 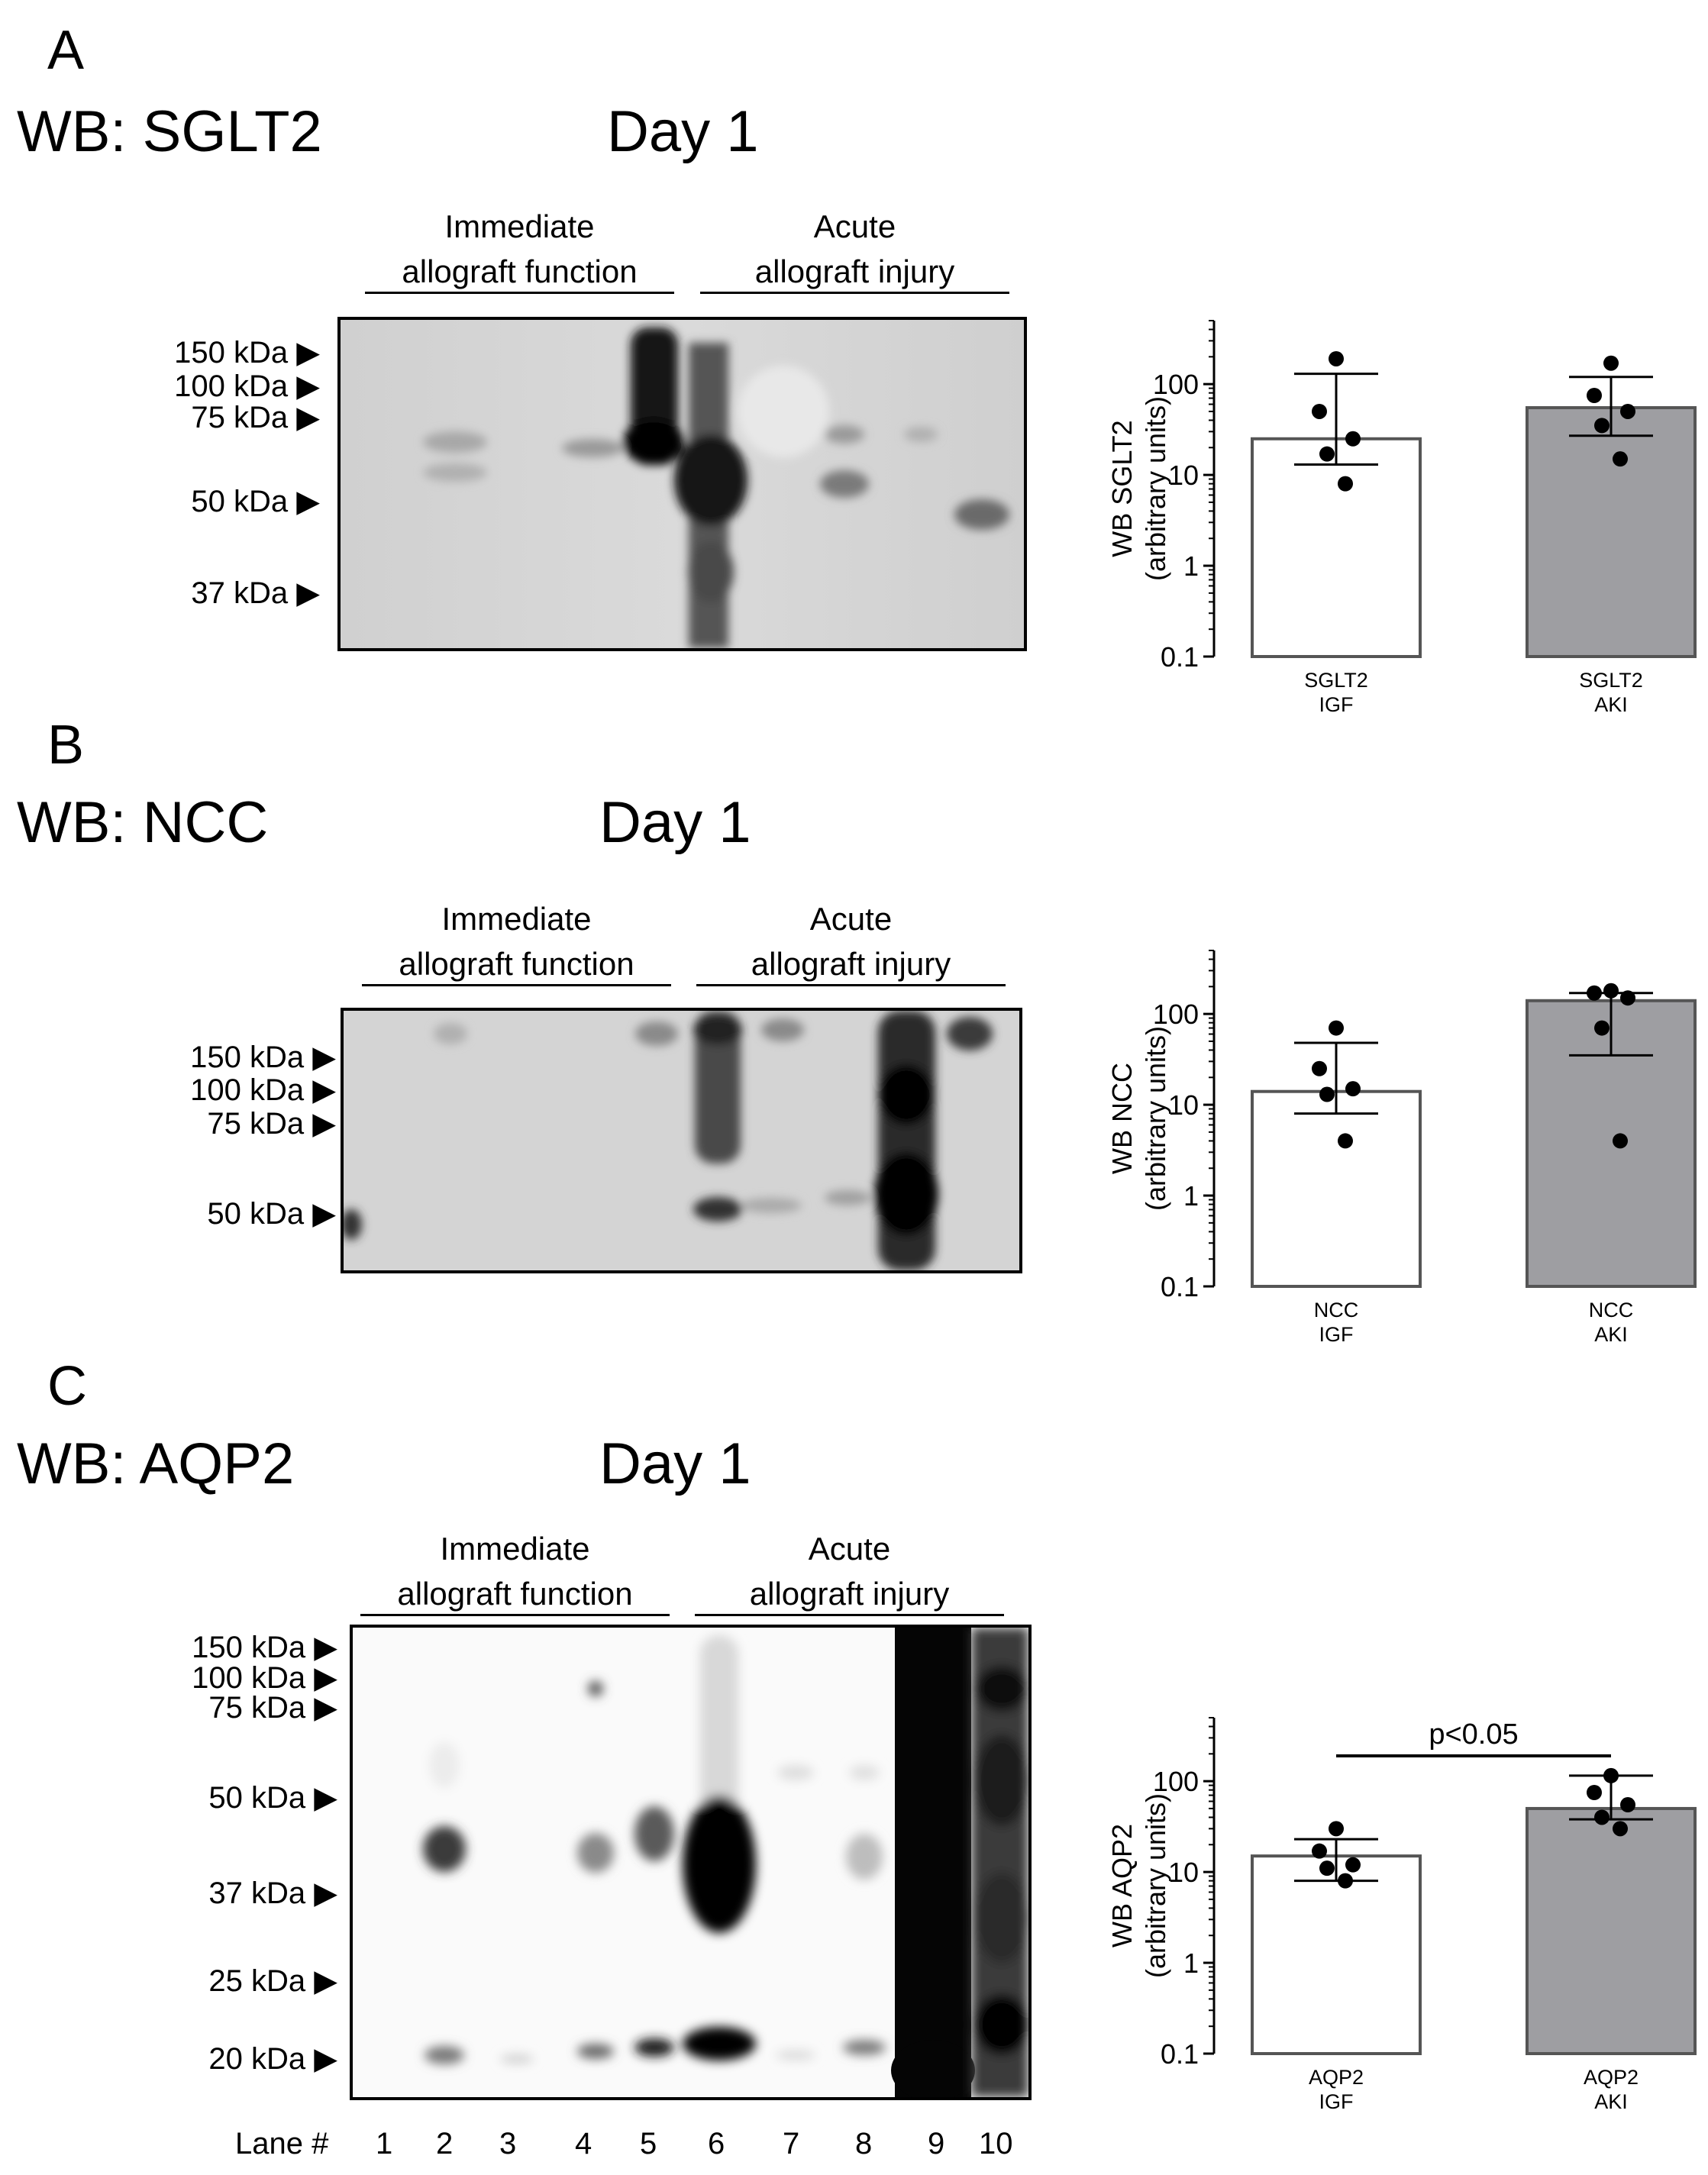 I want to click on lane-number: 7, so click(x=791, y=2143).